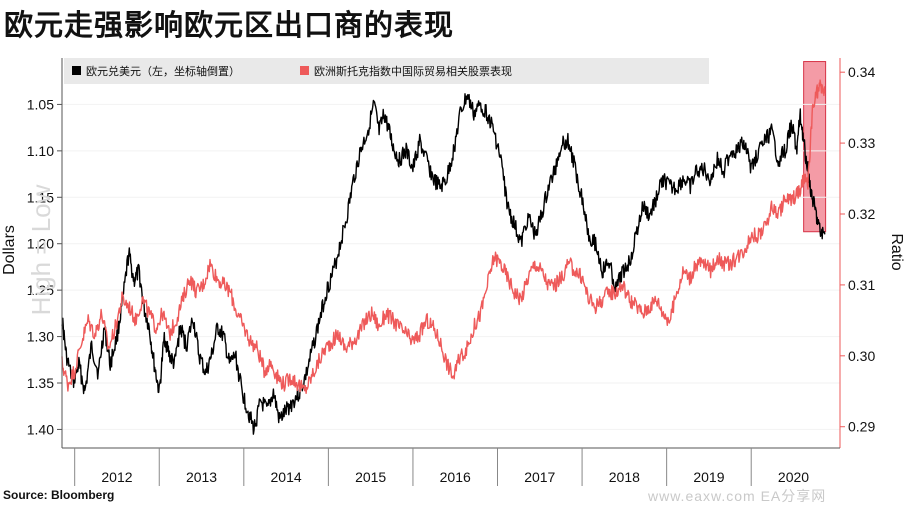 The width and height of the screenshot is (908, 507). What do you see at coordinates (40, 197) in the screenshot?
I see `left-tick-label: 1.15` at bounding box center [40, 197].